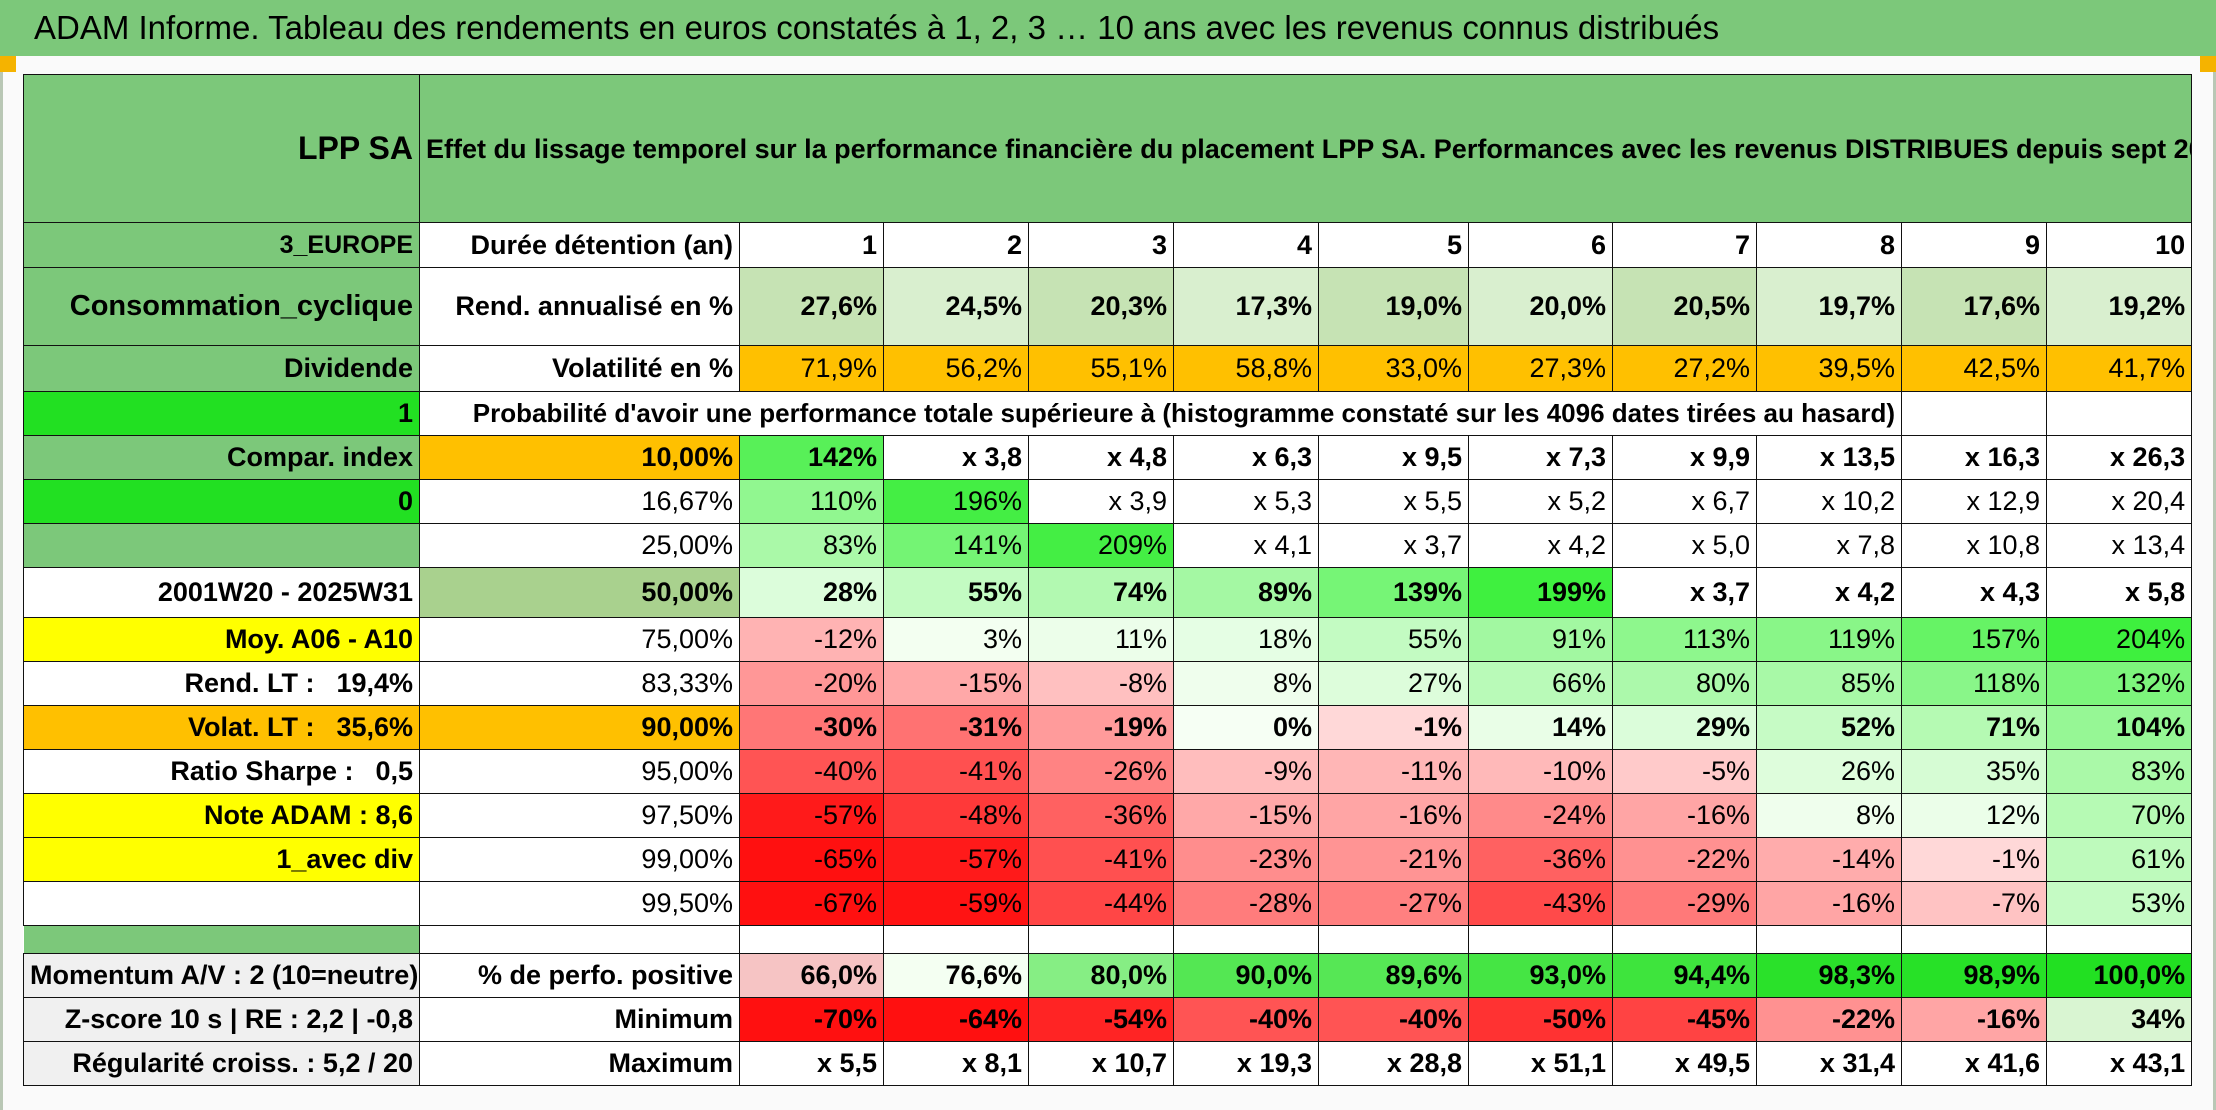  What do you see at coordinates (811, 306) in the screenshot?
I see `rend-cell: 27,6%` at bounding box center [811, 306].